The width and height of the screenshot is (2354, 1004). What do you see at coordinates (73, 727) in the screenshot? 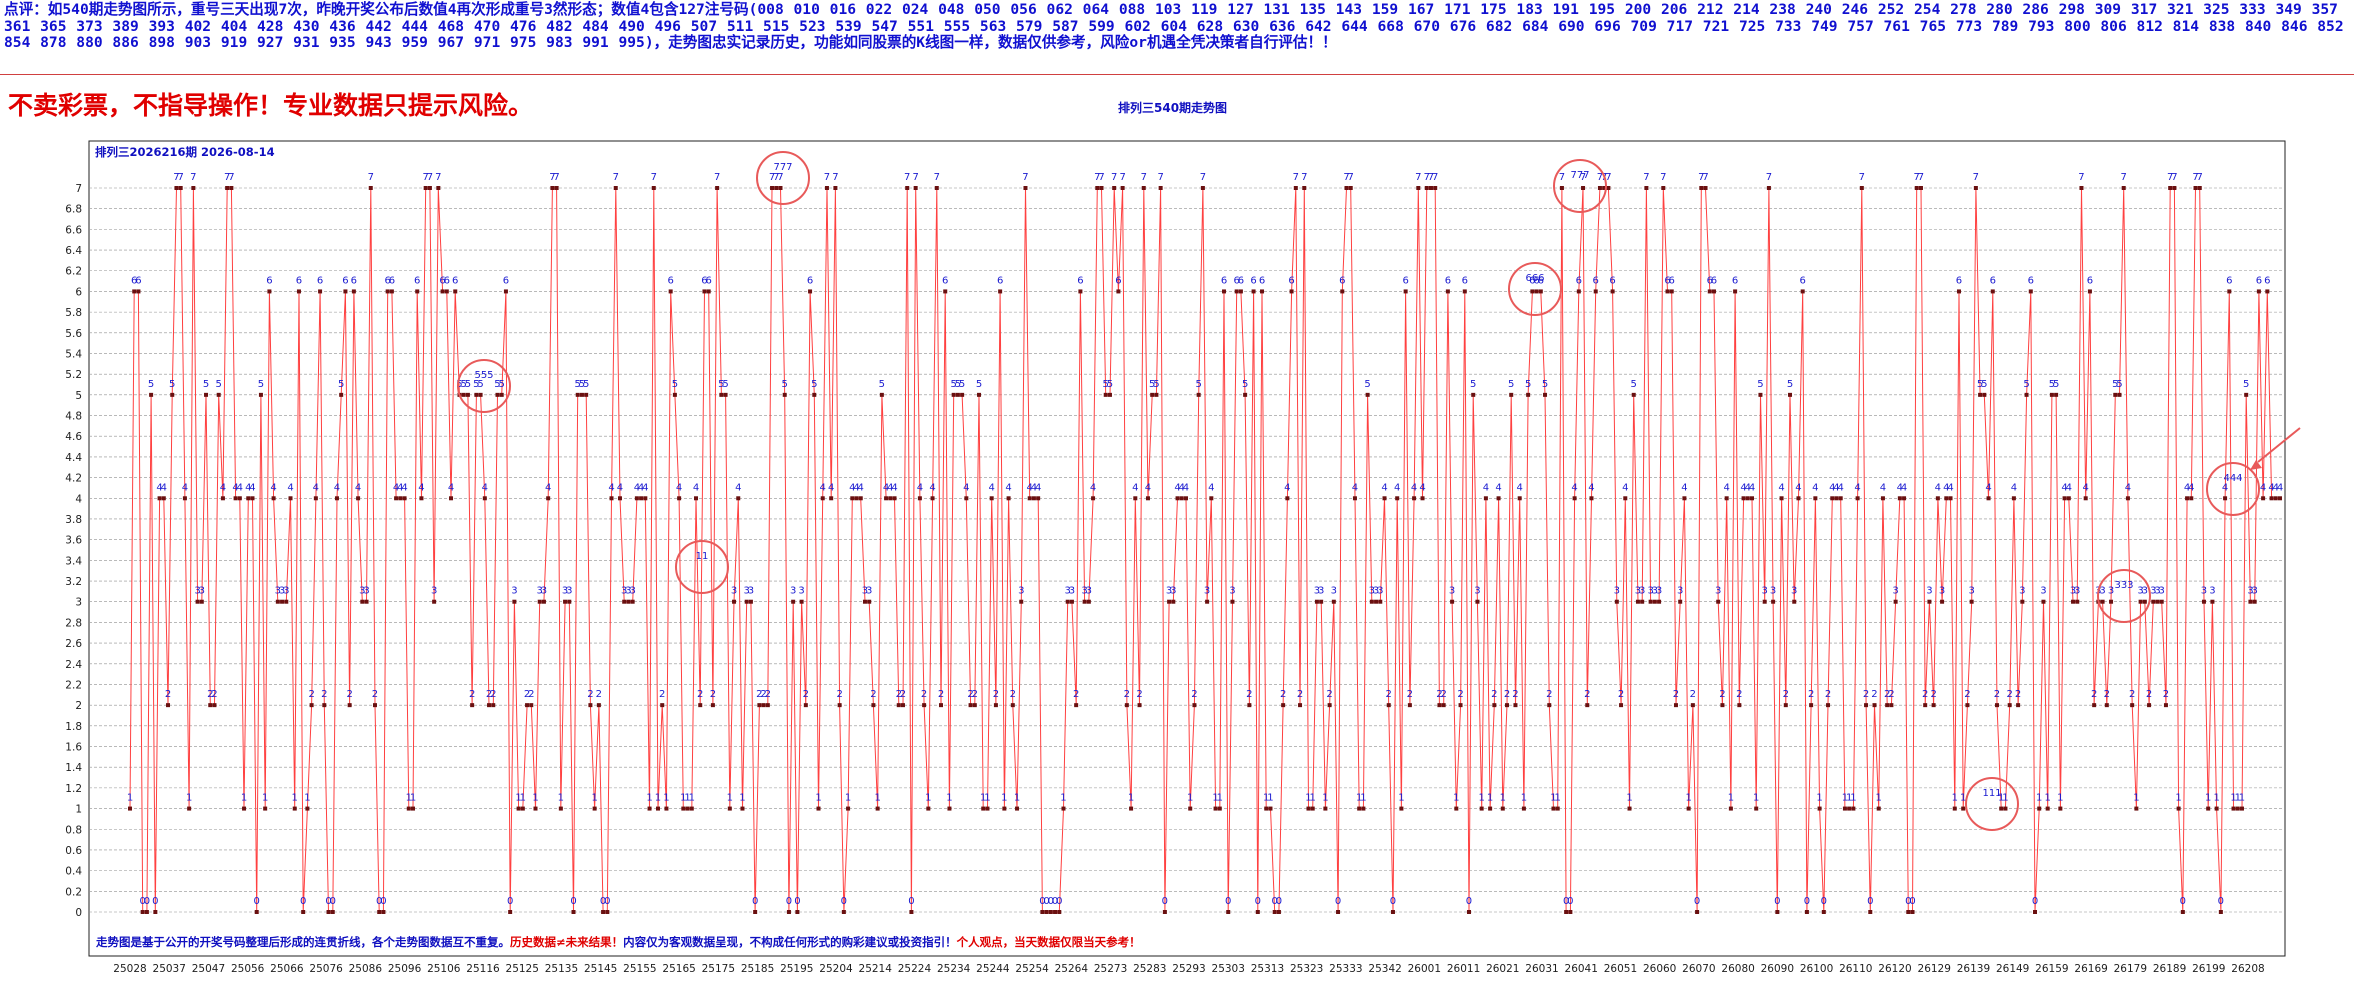
I see `y-tick-label: 1.8` at bounding box center [73, 727].